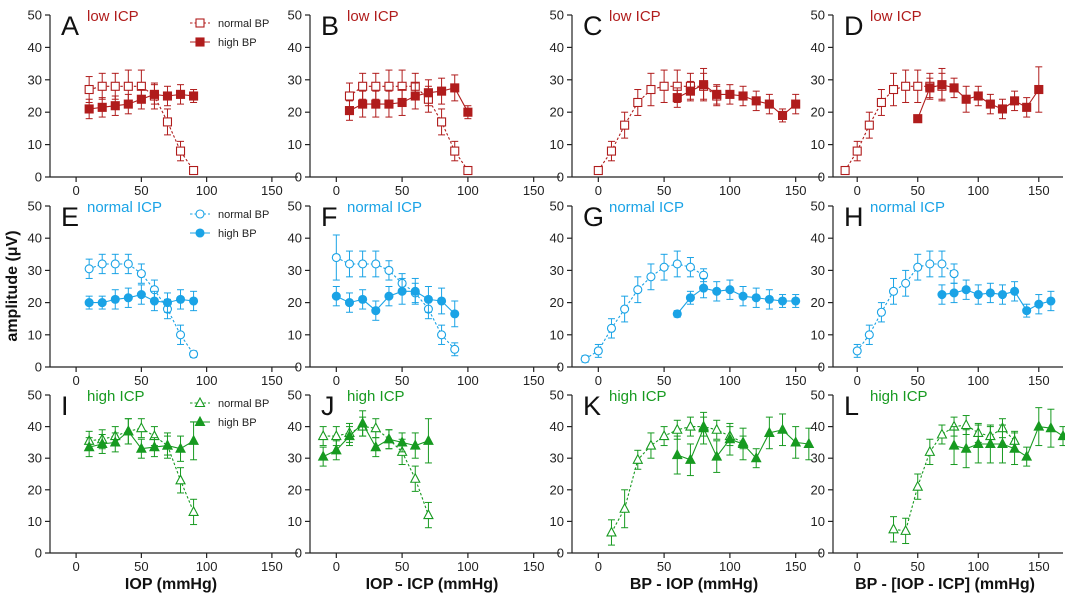 The height and width of the screenshot is (596, 1065). I want to click on legend-marker-normal, so click(200, 214).